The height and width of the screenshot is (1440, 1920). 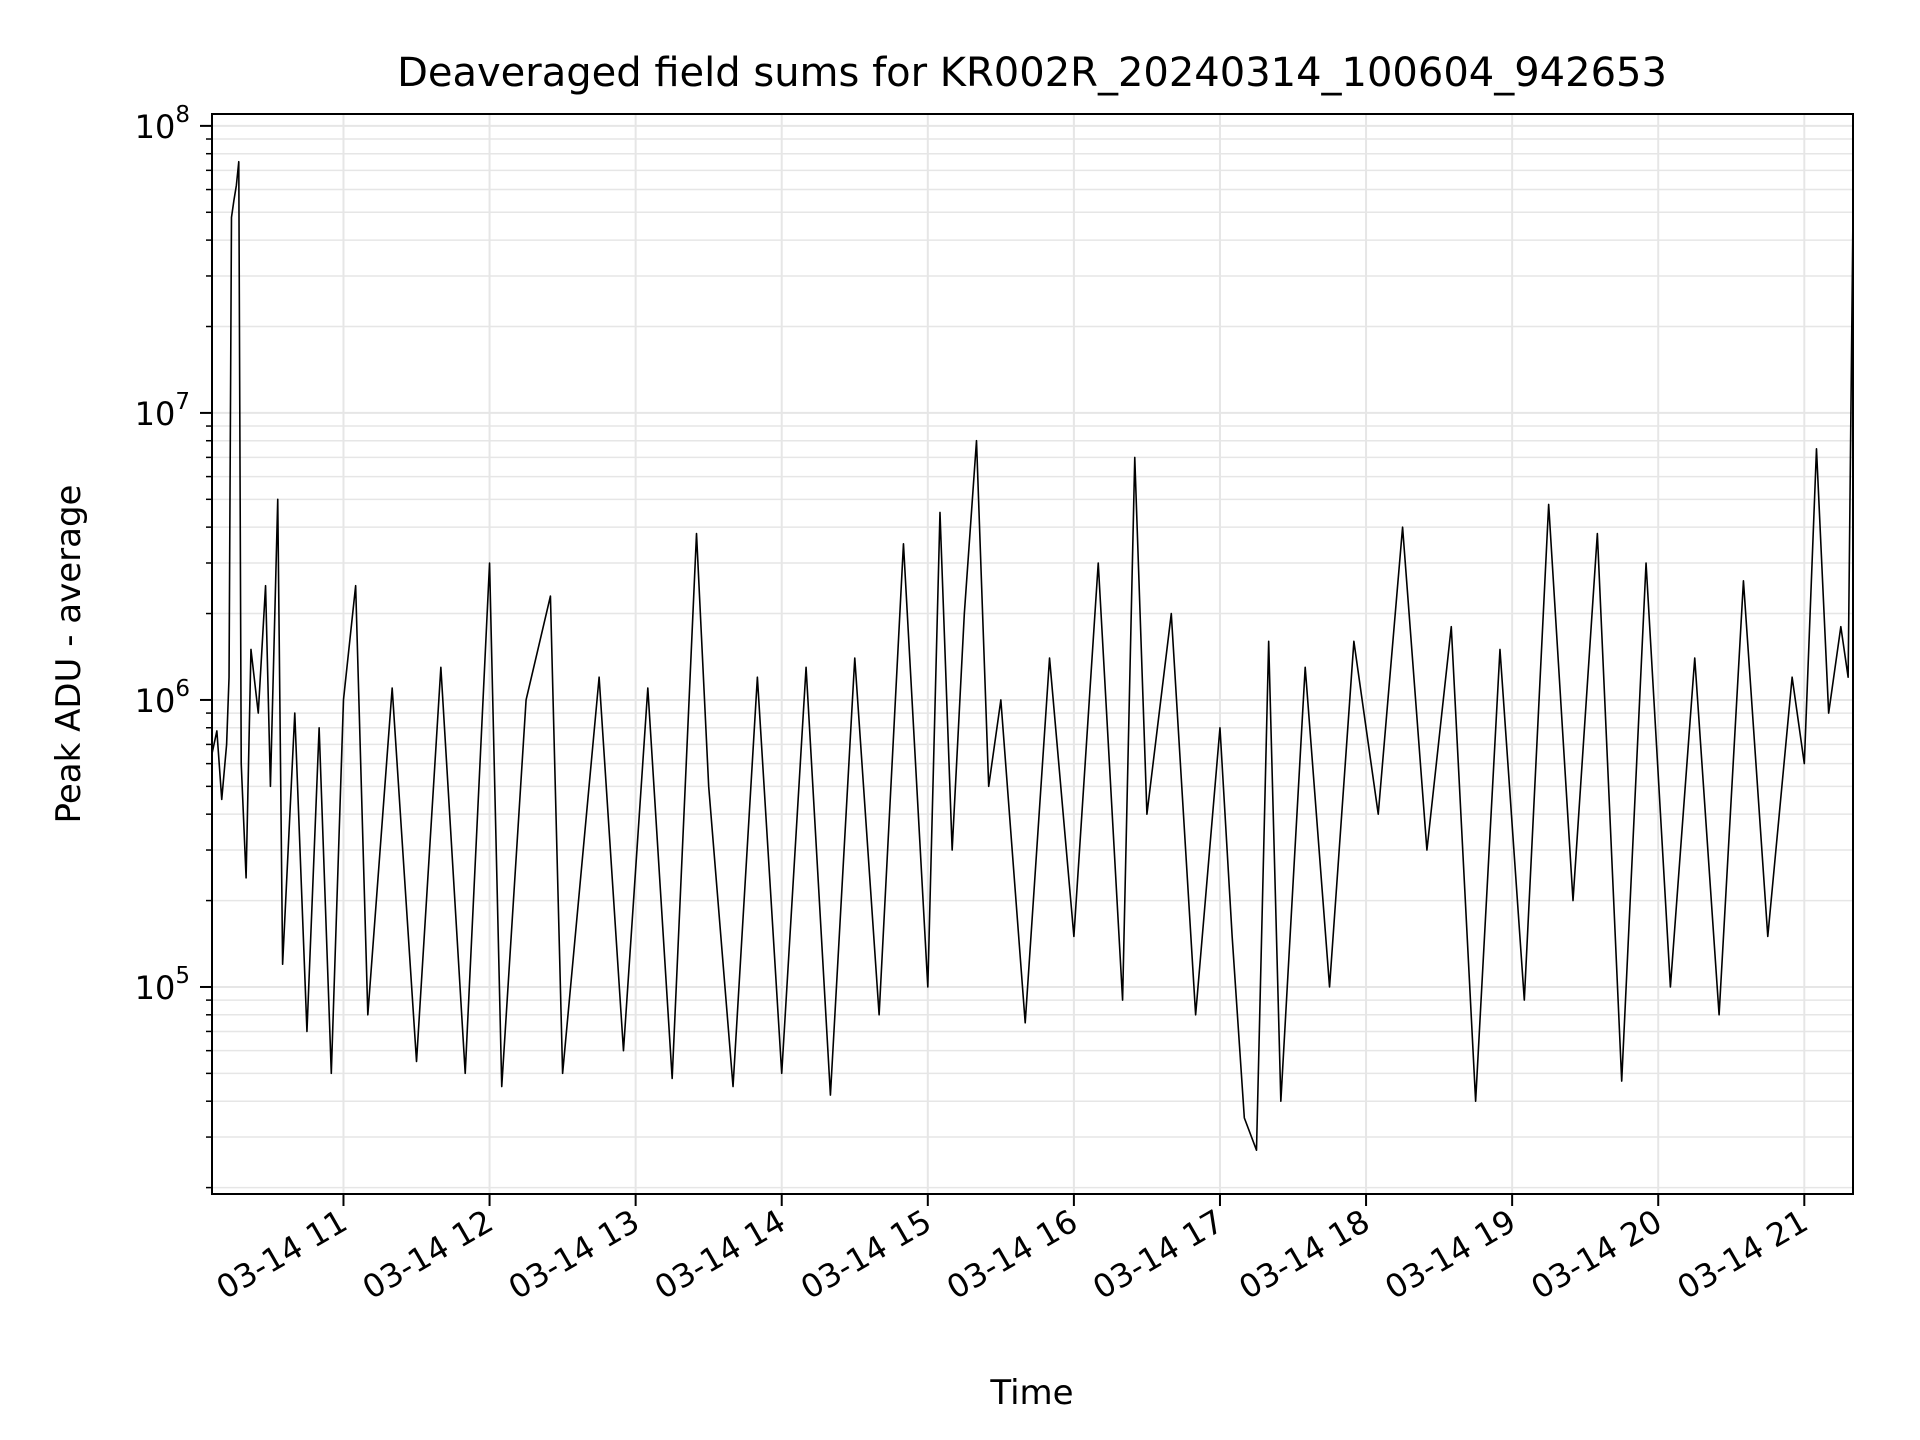 I want to click on y-tick-exponent: 6, so click(x=182, y=689).